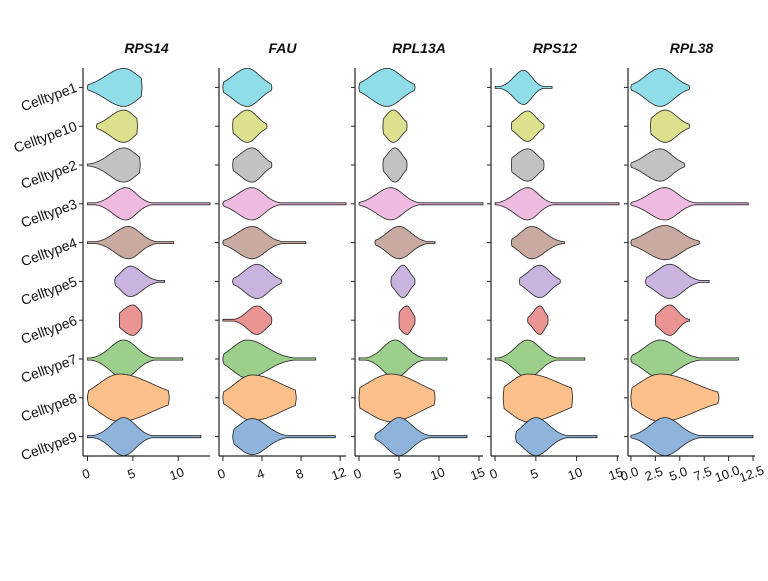  What do you see at coordinates (403, 281) in the screenshot?
I see `violin-rpl13a-celltype5` at bounding box center [403, 281].